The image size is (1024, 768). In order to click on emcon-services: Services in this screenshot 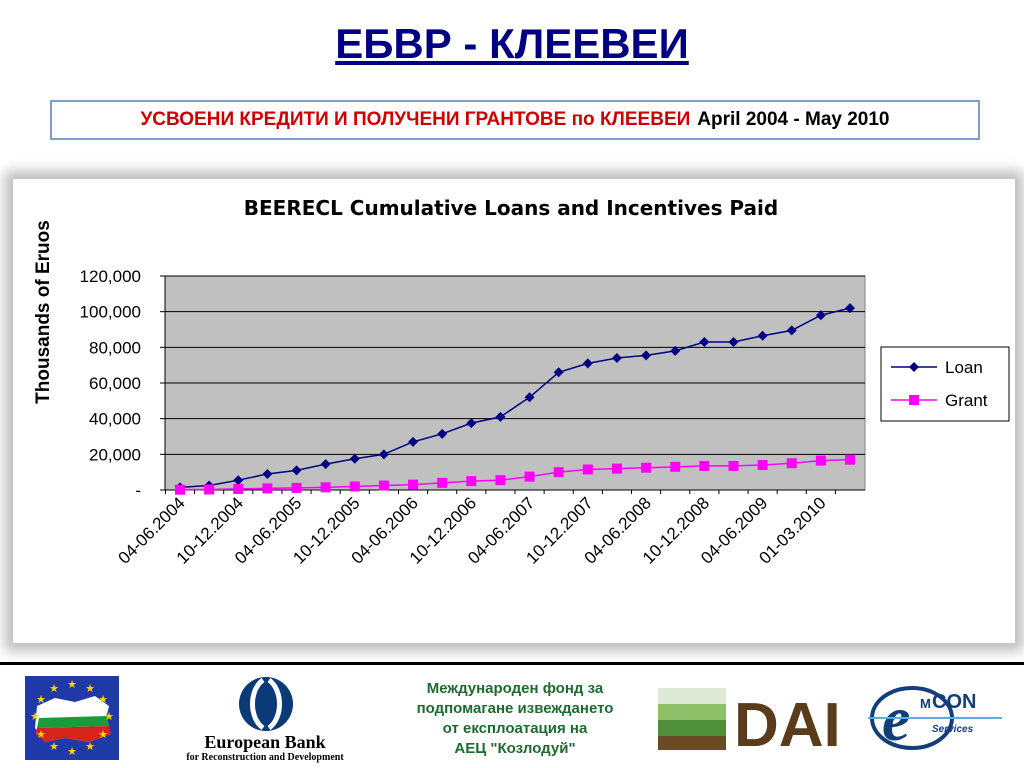, I will do `click(953, 729)`.